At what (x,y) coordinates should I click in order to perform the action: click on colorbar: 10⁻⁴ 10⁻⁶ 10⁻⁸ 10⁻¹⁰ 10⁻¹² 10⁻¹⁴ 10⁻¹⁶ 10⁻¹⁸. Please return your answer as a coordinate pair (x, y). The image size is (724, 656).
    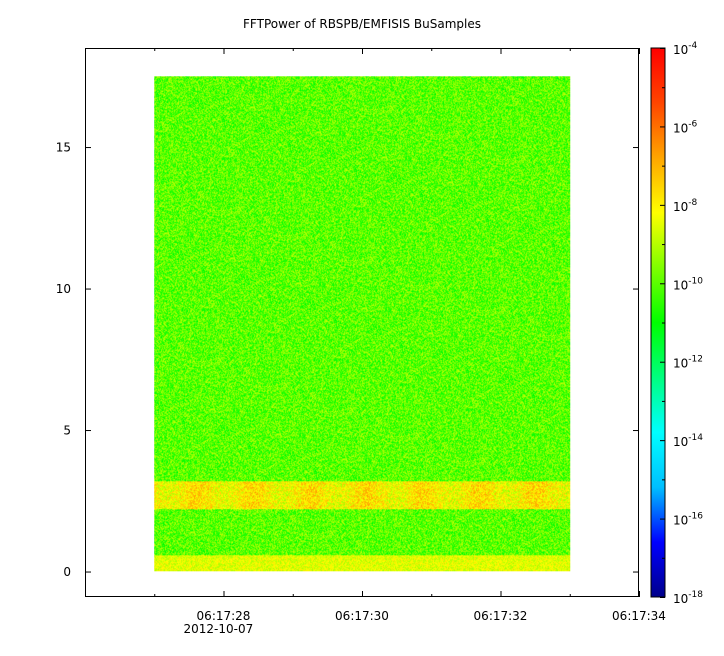
    Looking at the image, I should click on (676, 323).